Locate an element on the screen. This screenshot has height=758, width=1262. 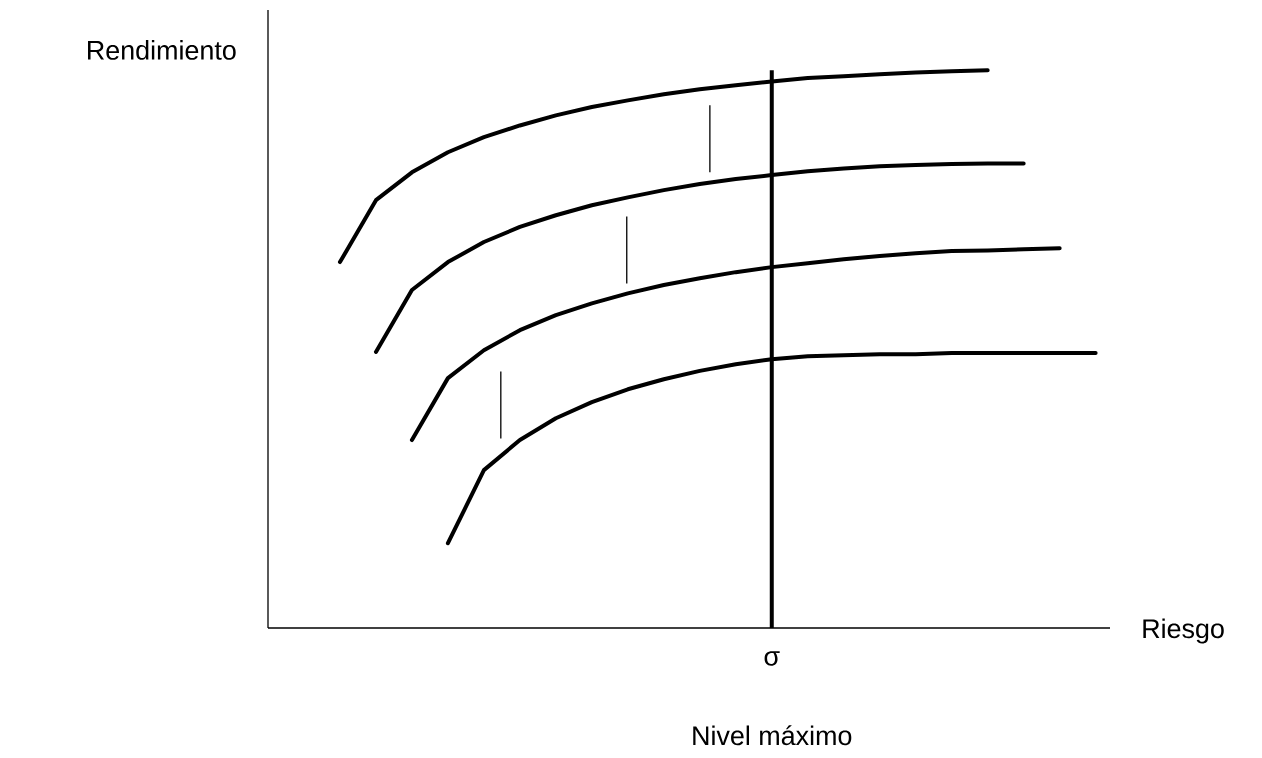
text: Nivel máximo is located at coordinates (772, 735).